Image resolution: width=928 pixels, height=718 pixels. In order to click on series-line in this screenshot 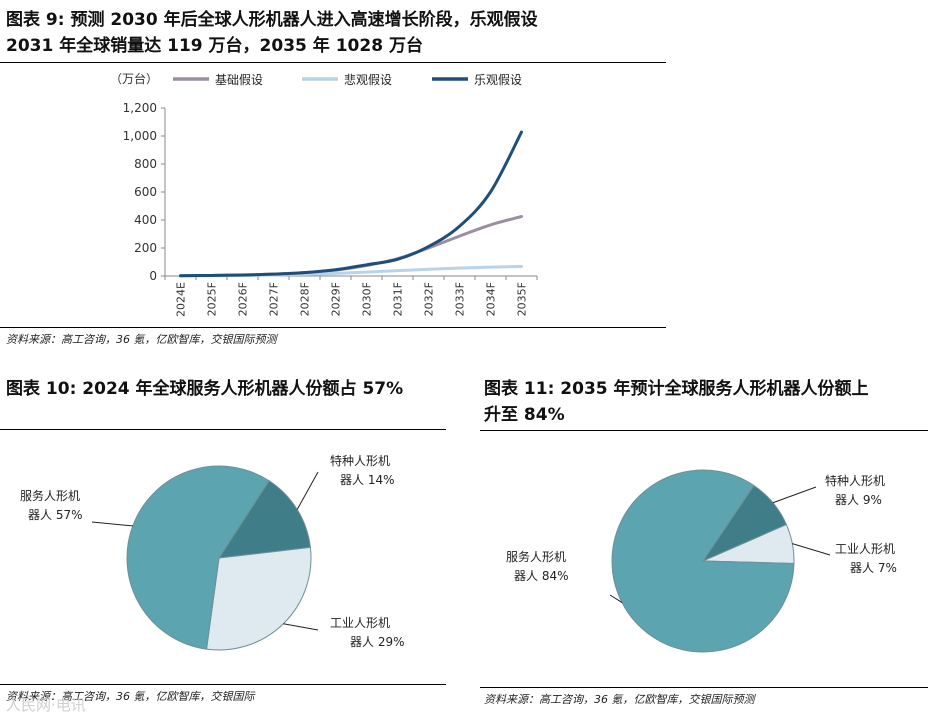, I will do `click(351, 204)`.